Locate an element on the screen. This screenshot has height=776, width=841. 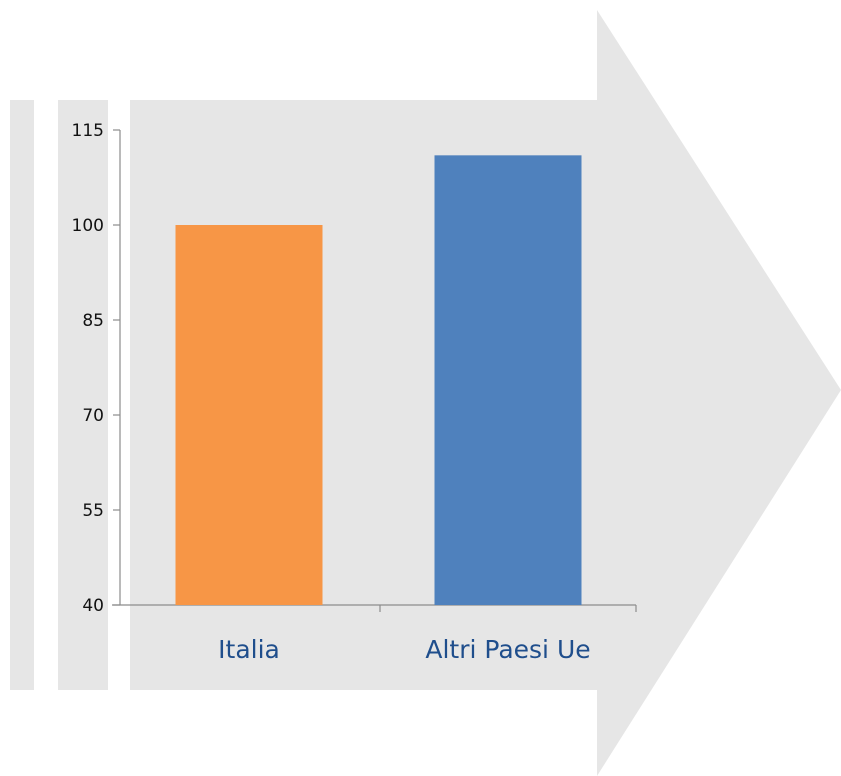
y-tick-label: 70 is located at coordinates (93, 416).